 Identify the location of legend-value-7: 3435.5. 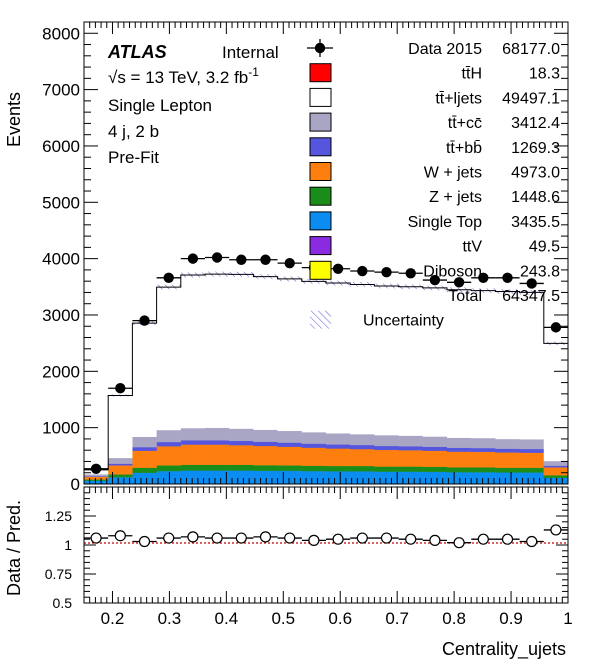
(535, 222).